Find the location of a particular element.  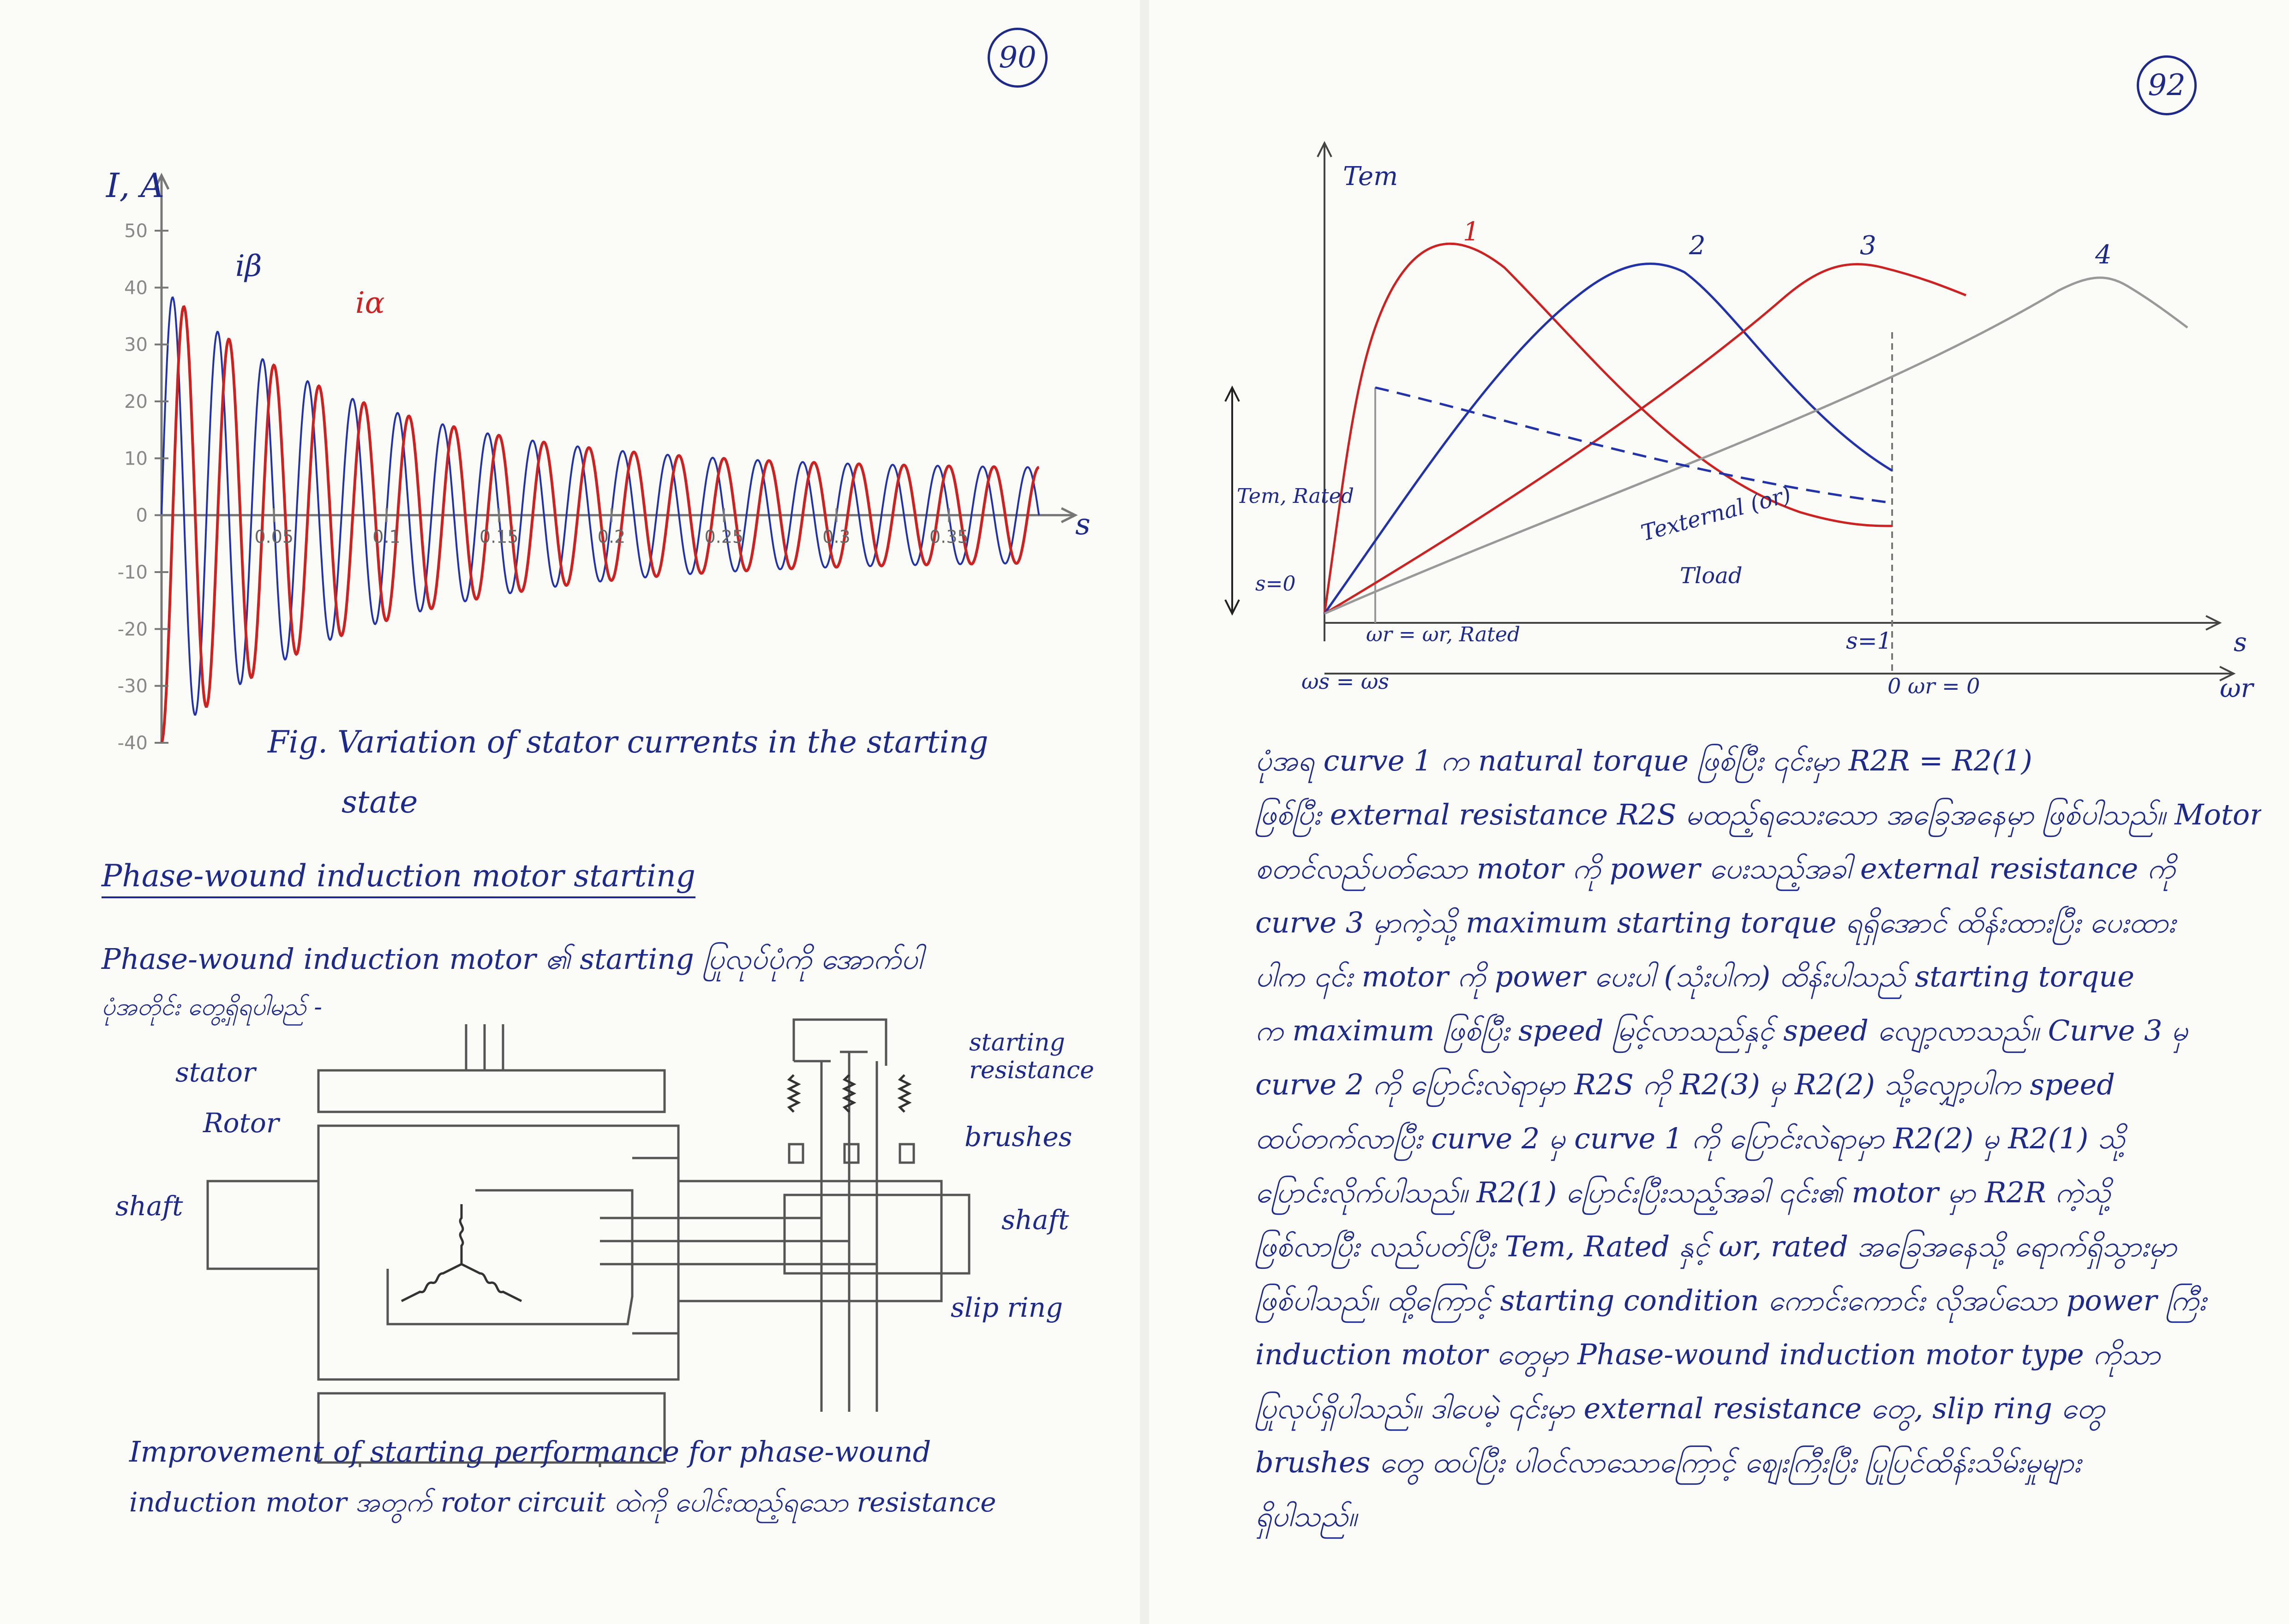

y-tick-label: 30 is located at coordinates (136, 345).